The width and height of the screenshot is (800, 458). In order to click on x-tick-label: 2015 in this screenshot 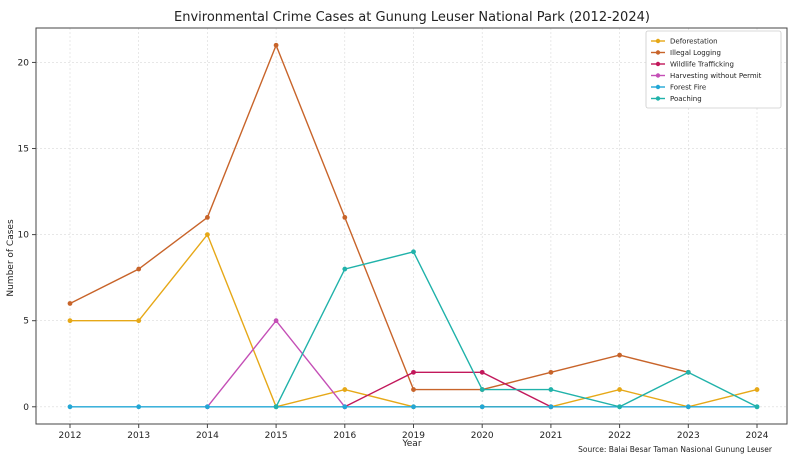, I will do `click(276, 436)`.